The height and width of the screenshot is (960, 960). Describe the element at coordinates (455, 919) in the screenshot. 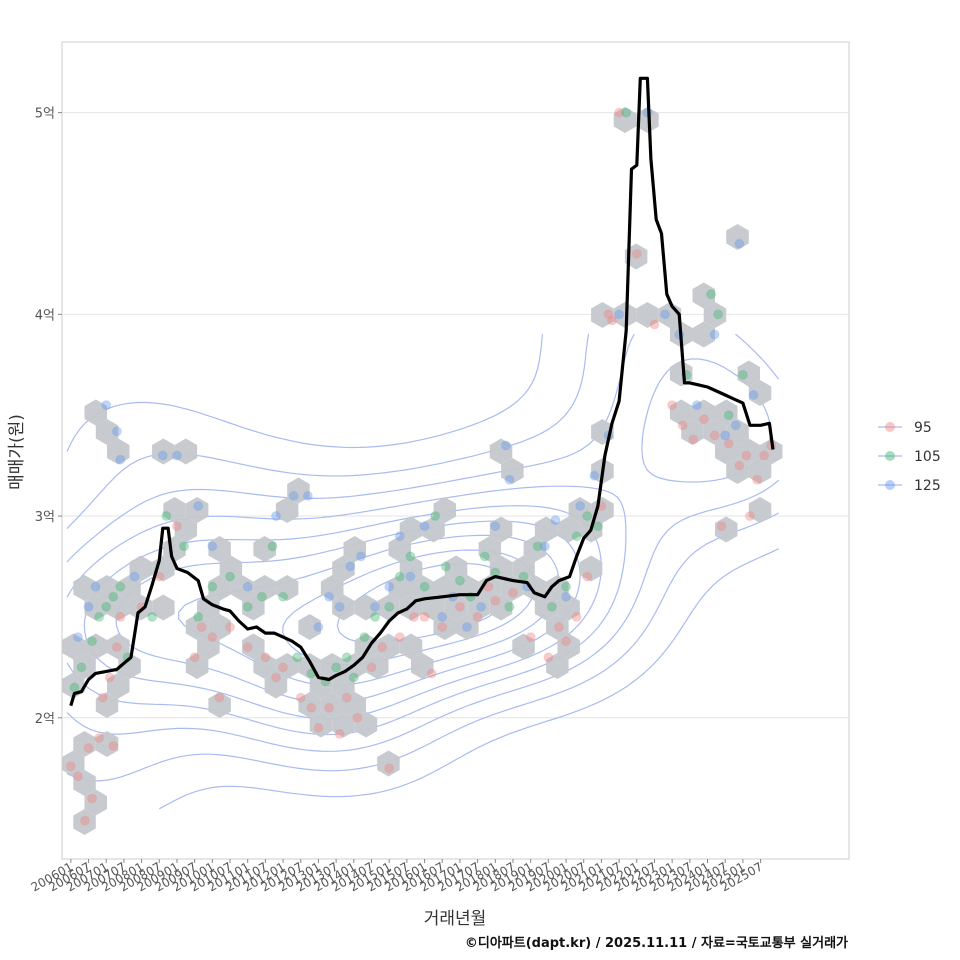

I see `x-axis-title: 거래년월` at that location.